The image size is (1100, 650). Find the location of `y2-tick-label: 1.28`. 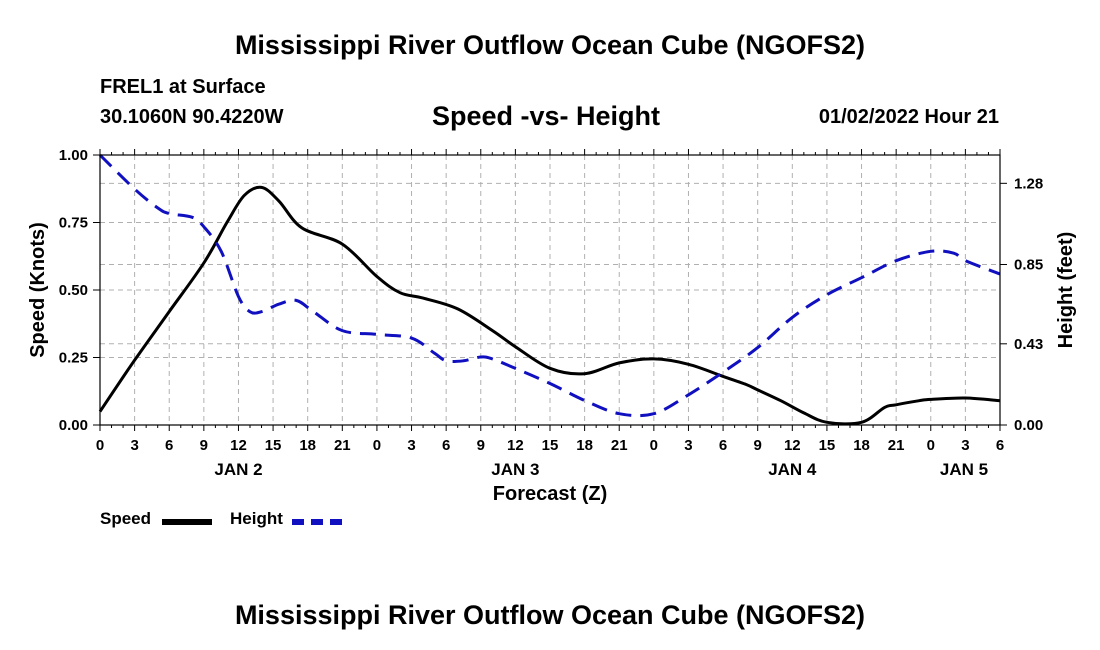

y2-tick-label: 1.28 is located at coordinates (1028, 183).